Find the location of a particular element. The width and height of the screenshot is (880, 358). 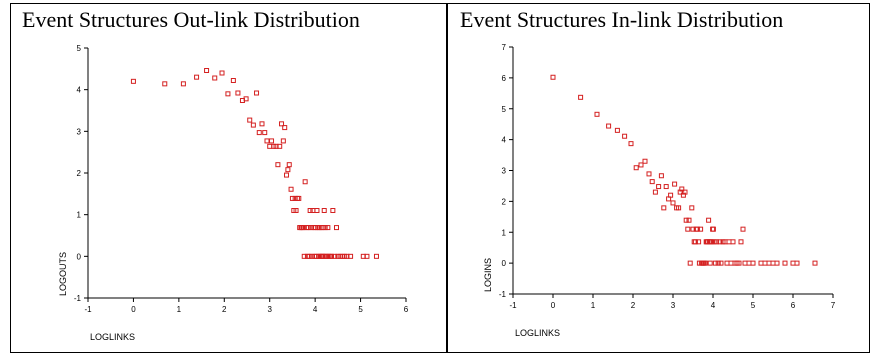

x-tick-label: -1 is located at coordinates (513, 305).